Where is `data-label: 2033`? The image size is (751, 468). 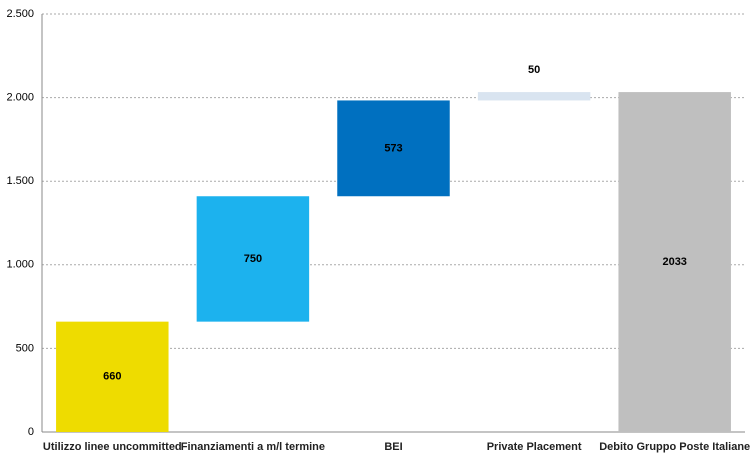 data-label: 2033 is located at coordinates (674, 262).